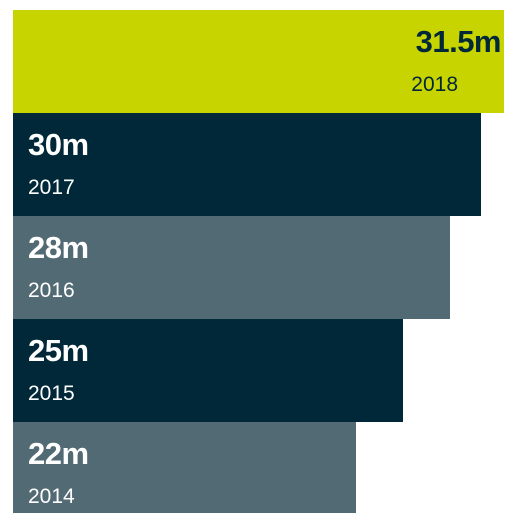 The image size is (513, 513). What do you see at coordinates (58, 144) in the screenshot?
I see `bar-value-label: 30m` at bounding box center [58, 144].